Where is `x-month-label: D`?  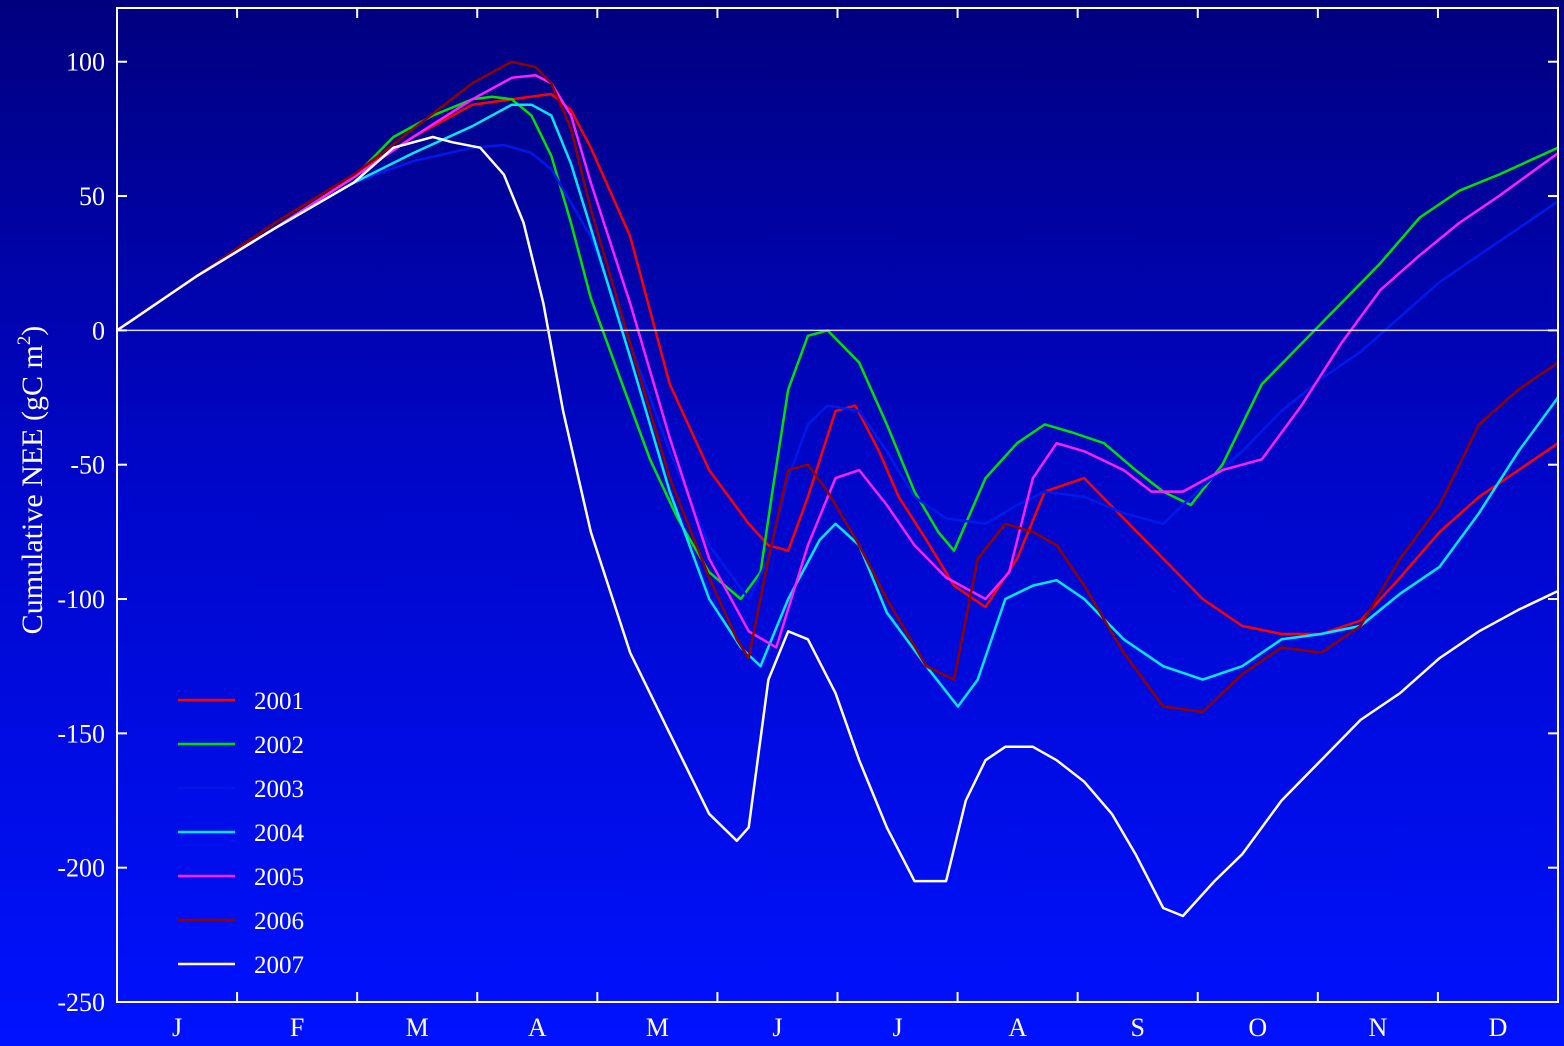 x-month-label: D is located at coordinates (1498, 1027).